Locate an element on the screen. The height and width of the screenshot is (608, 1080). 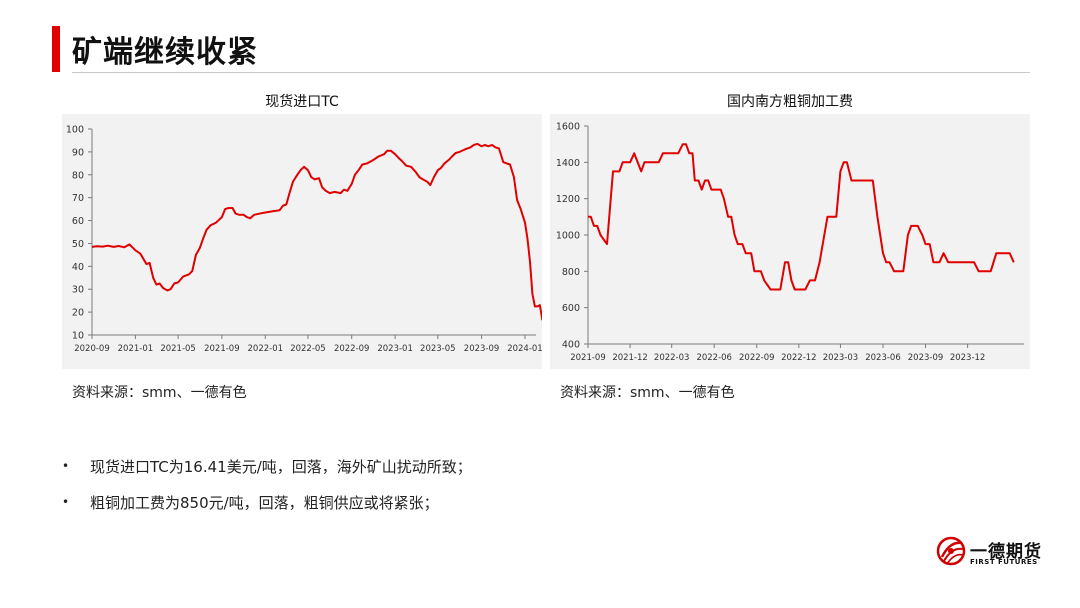
x-tick-label: 2021-05 is located at coordinates (178, 349).